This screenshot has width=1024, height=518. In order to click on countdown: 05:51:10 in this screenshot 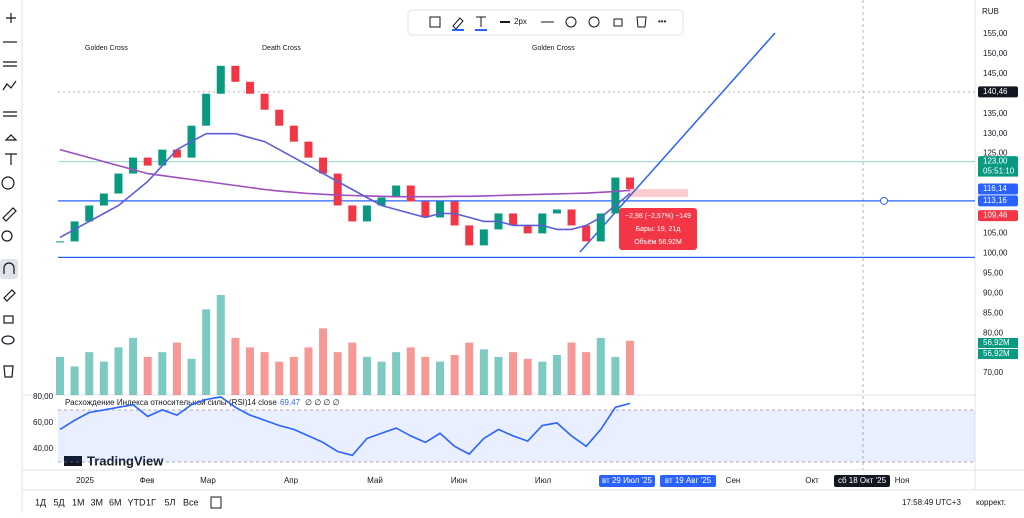, I will do `click(999, 171)`.